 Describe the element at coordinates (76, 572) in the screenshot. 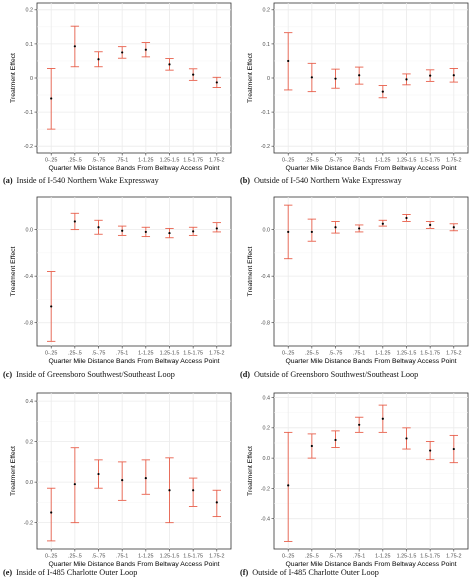

I see `caption-text: Inside of I-485 Charlotte Outer Loop` at that location.